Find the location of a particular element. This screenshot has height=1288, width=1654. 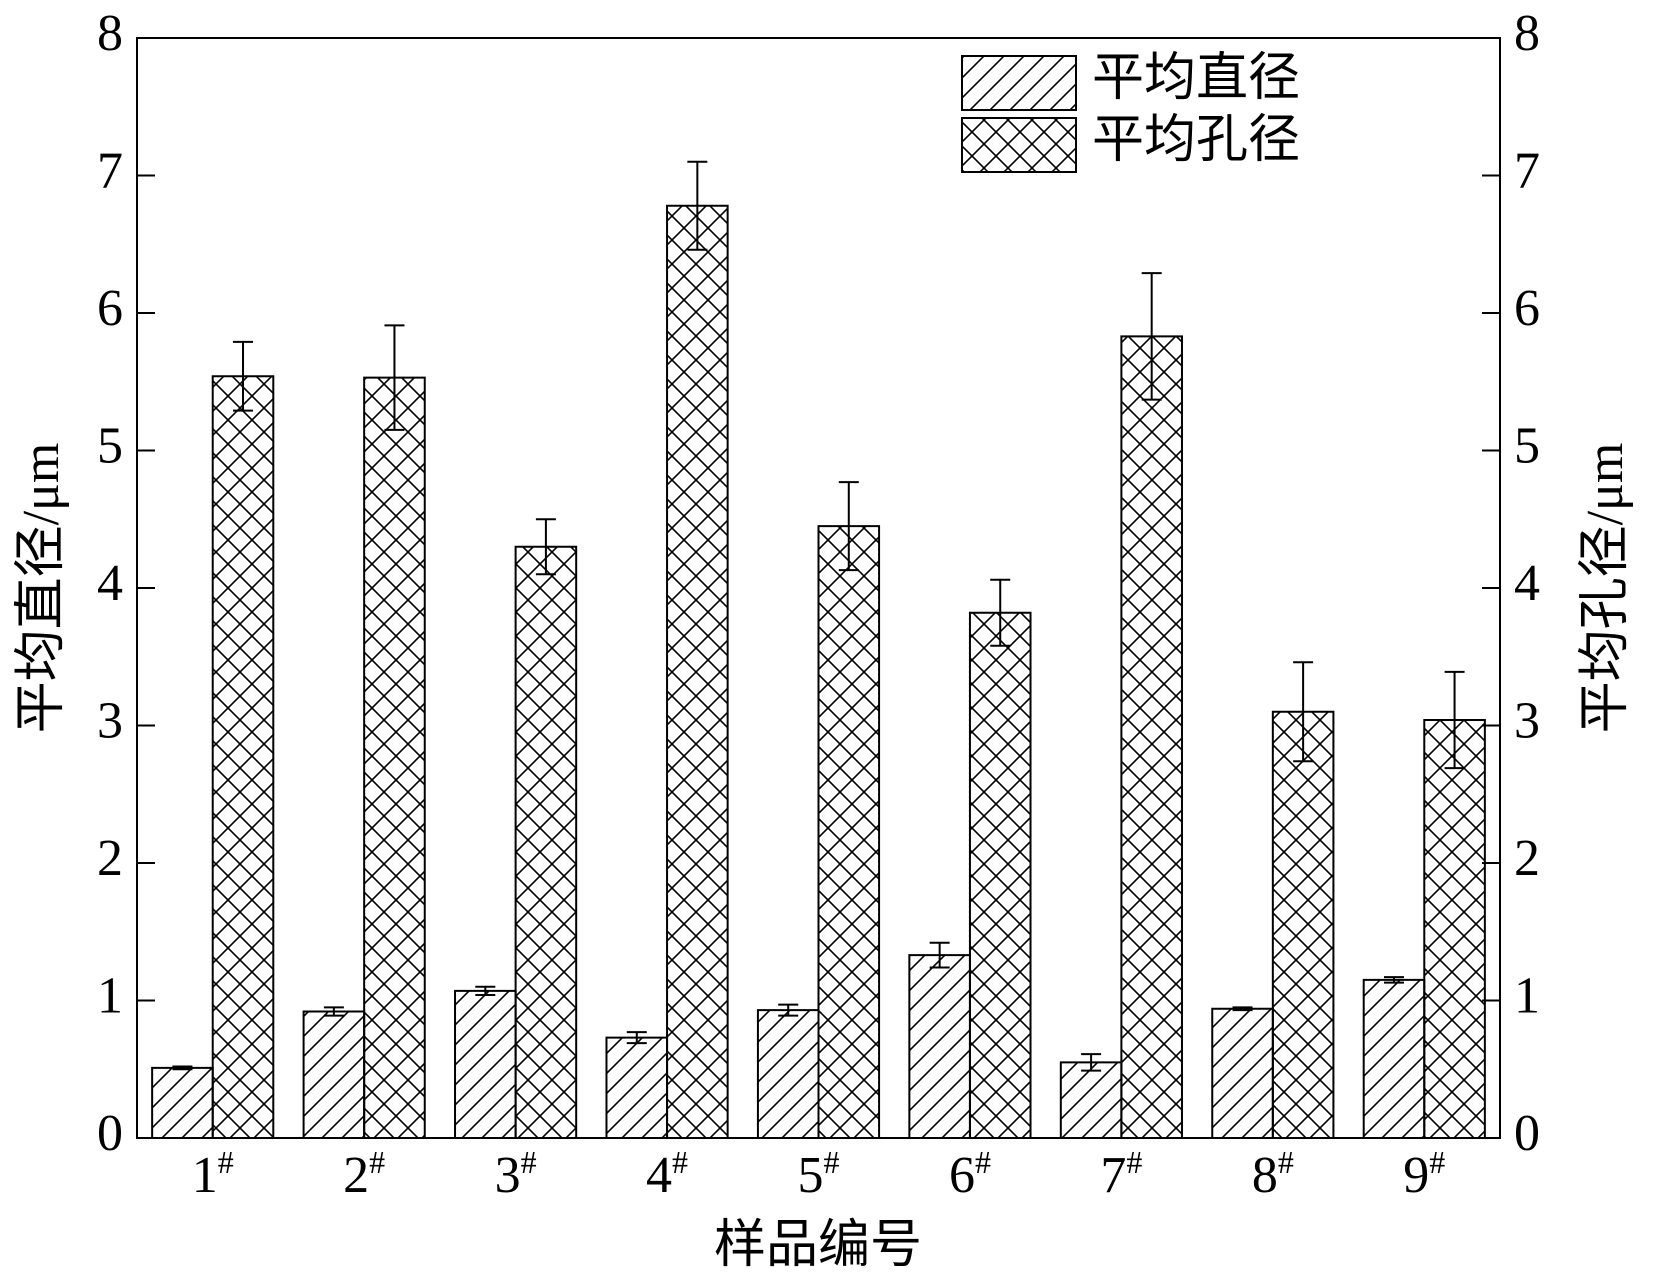

y2-tick-label: 7 is located at coordinates (1527, 170).